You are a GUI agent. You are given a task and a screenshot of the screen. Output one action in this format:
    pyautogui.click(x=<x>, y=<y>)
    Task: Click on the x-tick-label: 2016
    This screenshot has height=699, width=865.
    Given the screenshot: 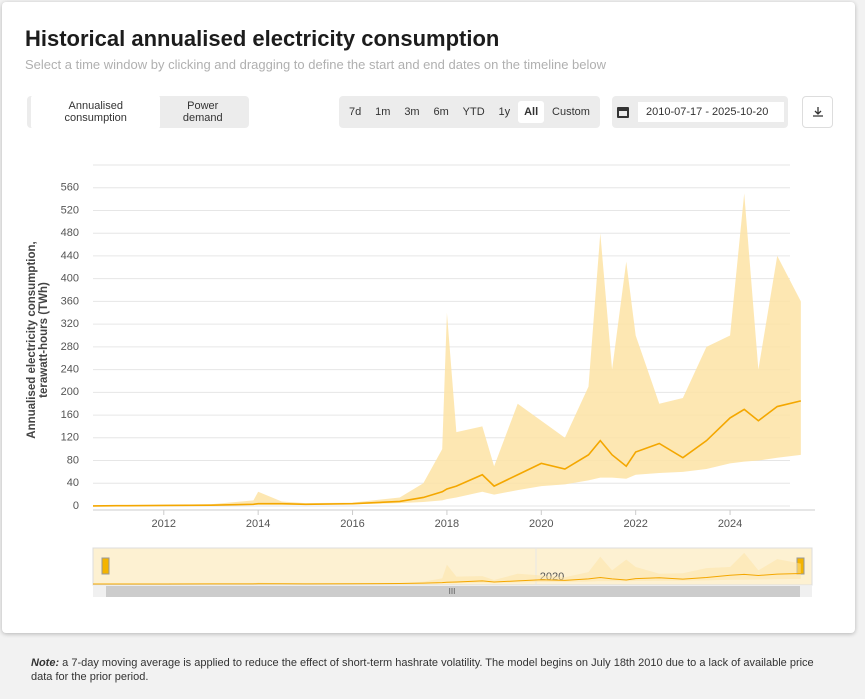 What is the action you would take?
    pyautogui.click(x=352, y=524)
    